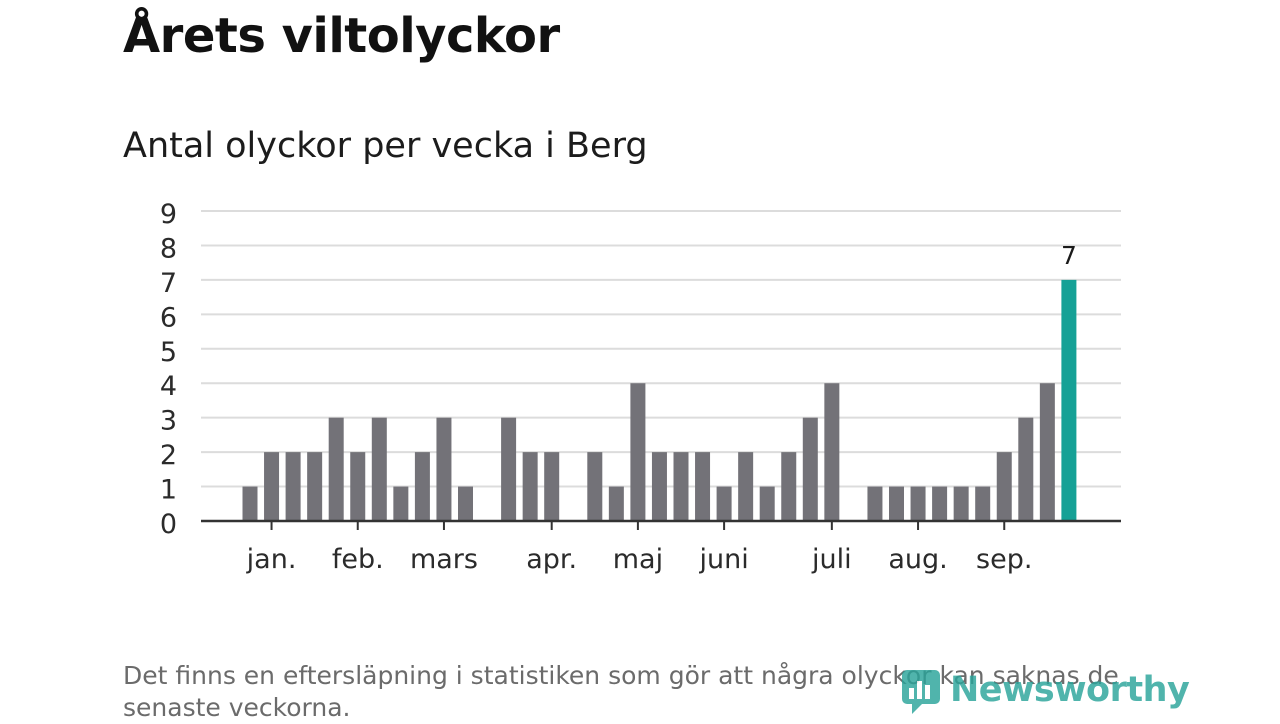  What do you see at coordinates (168, 524) in the screenshot?
I see `y-tick-label: 0` at bounding box center [168, 524].